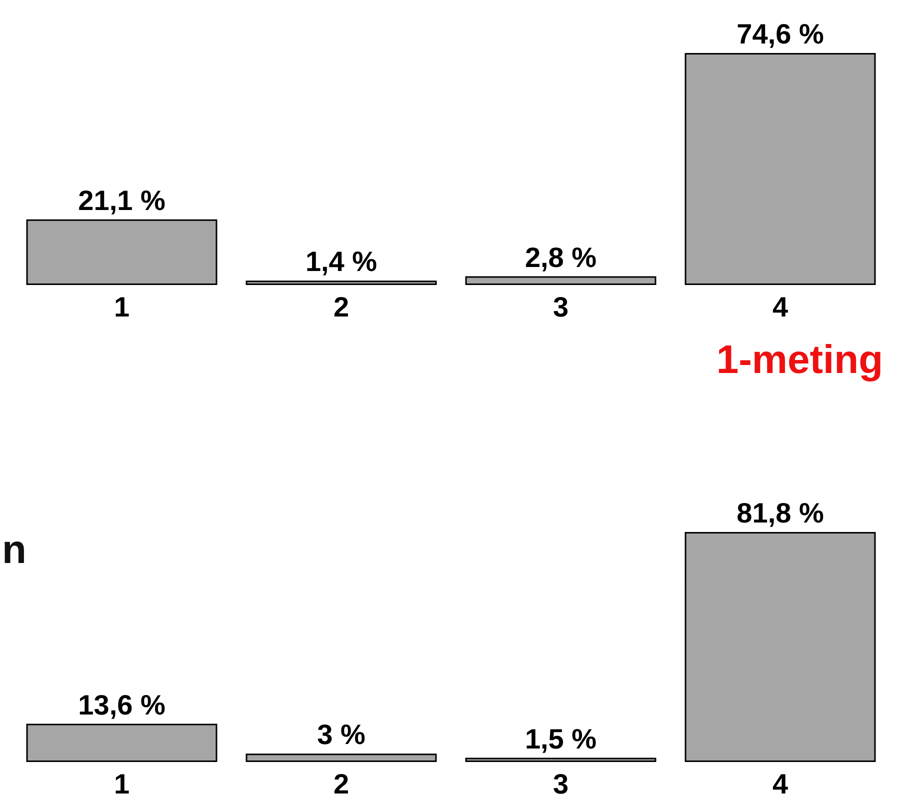  Describe the element at coordinates (122, 200) in the screenshot. I see `data-label: 21,1 %` at that location.